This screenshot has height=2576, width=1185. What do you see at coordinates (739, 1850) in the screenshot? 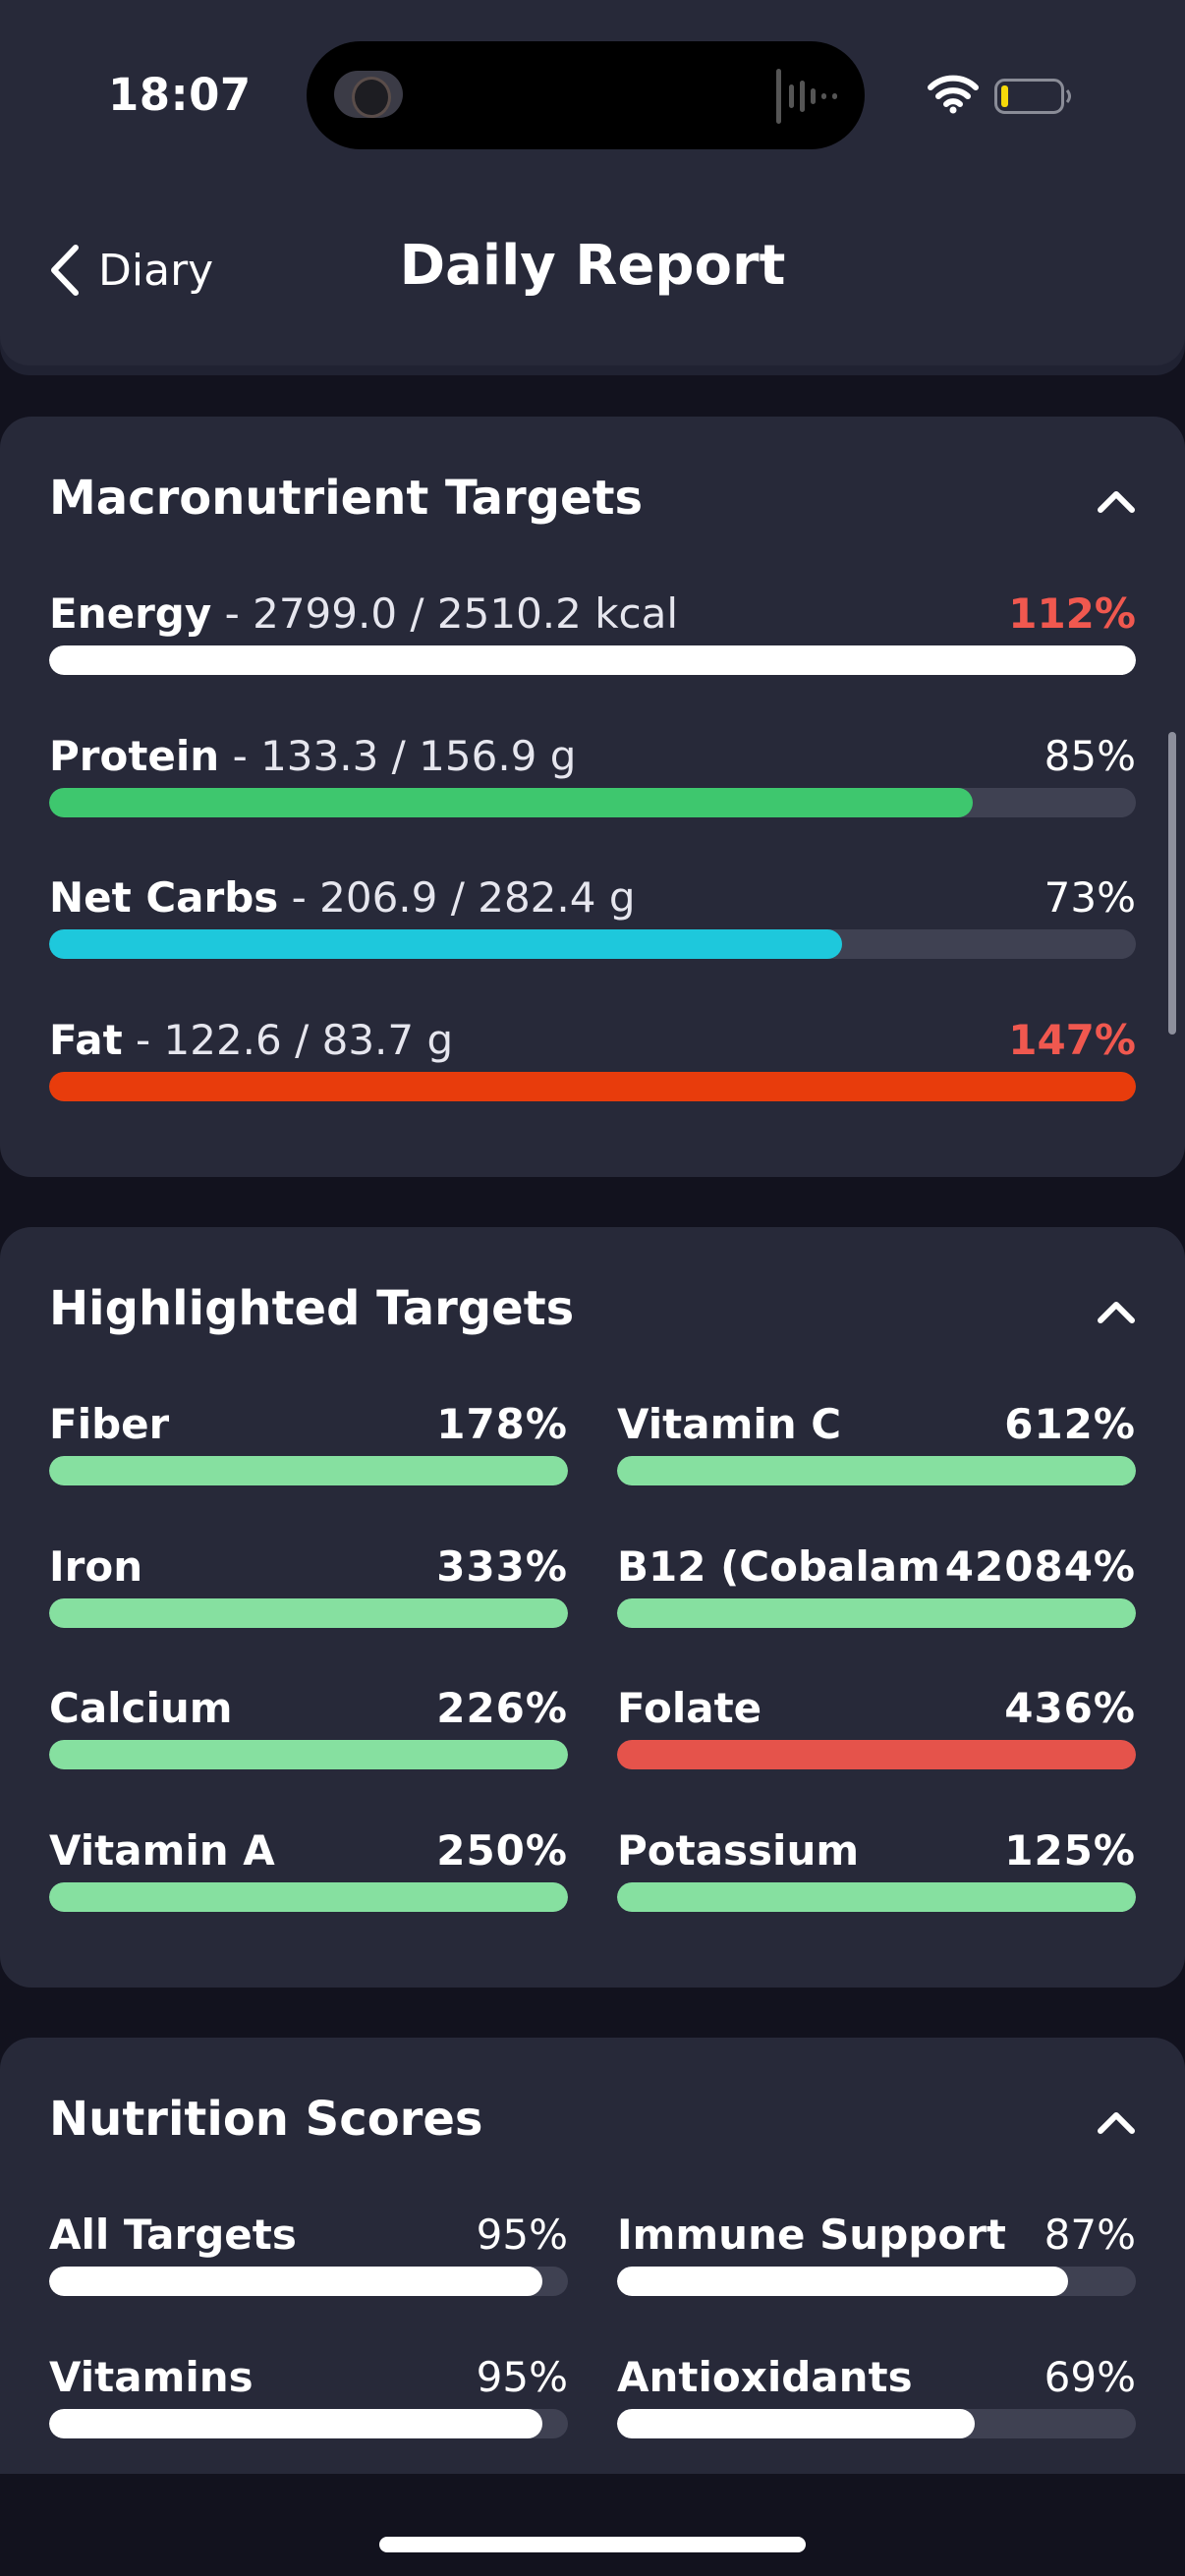
I see `target-name: Potassium` at bounding box center [739, 1850].